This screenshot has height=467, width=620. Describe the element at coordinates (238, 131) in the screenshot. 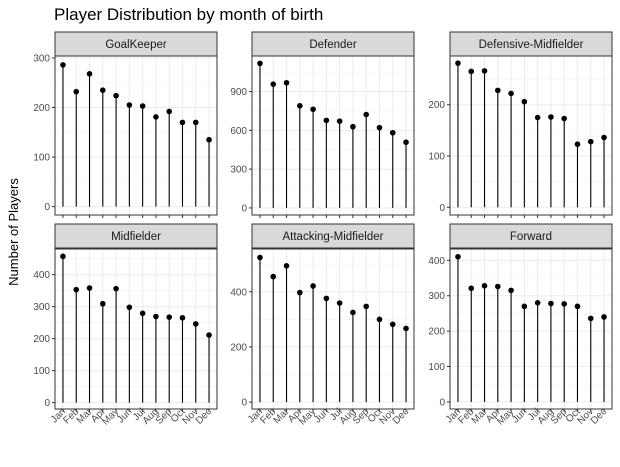

I see `y-tick-label: 600` at that location.